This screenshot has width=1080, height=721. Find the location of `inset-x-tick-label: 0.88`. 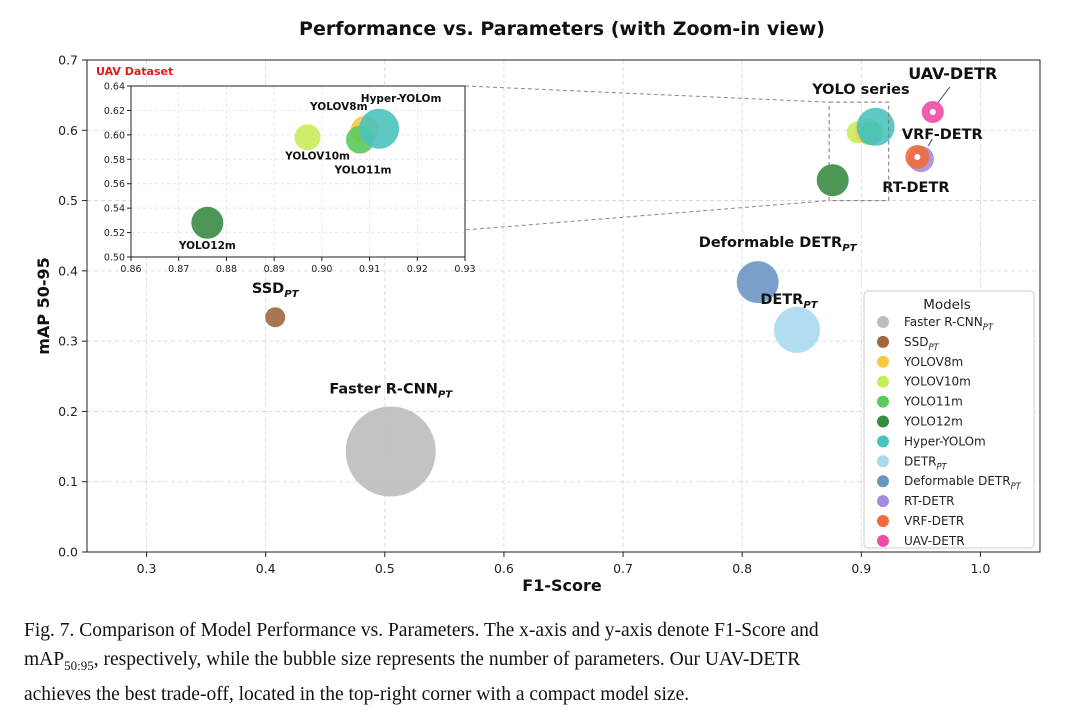

inset-x-tick-label: 0.88 is located at coordinates (226, 269).